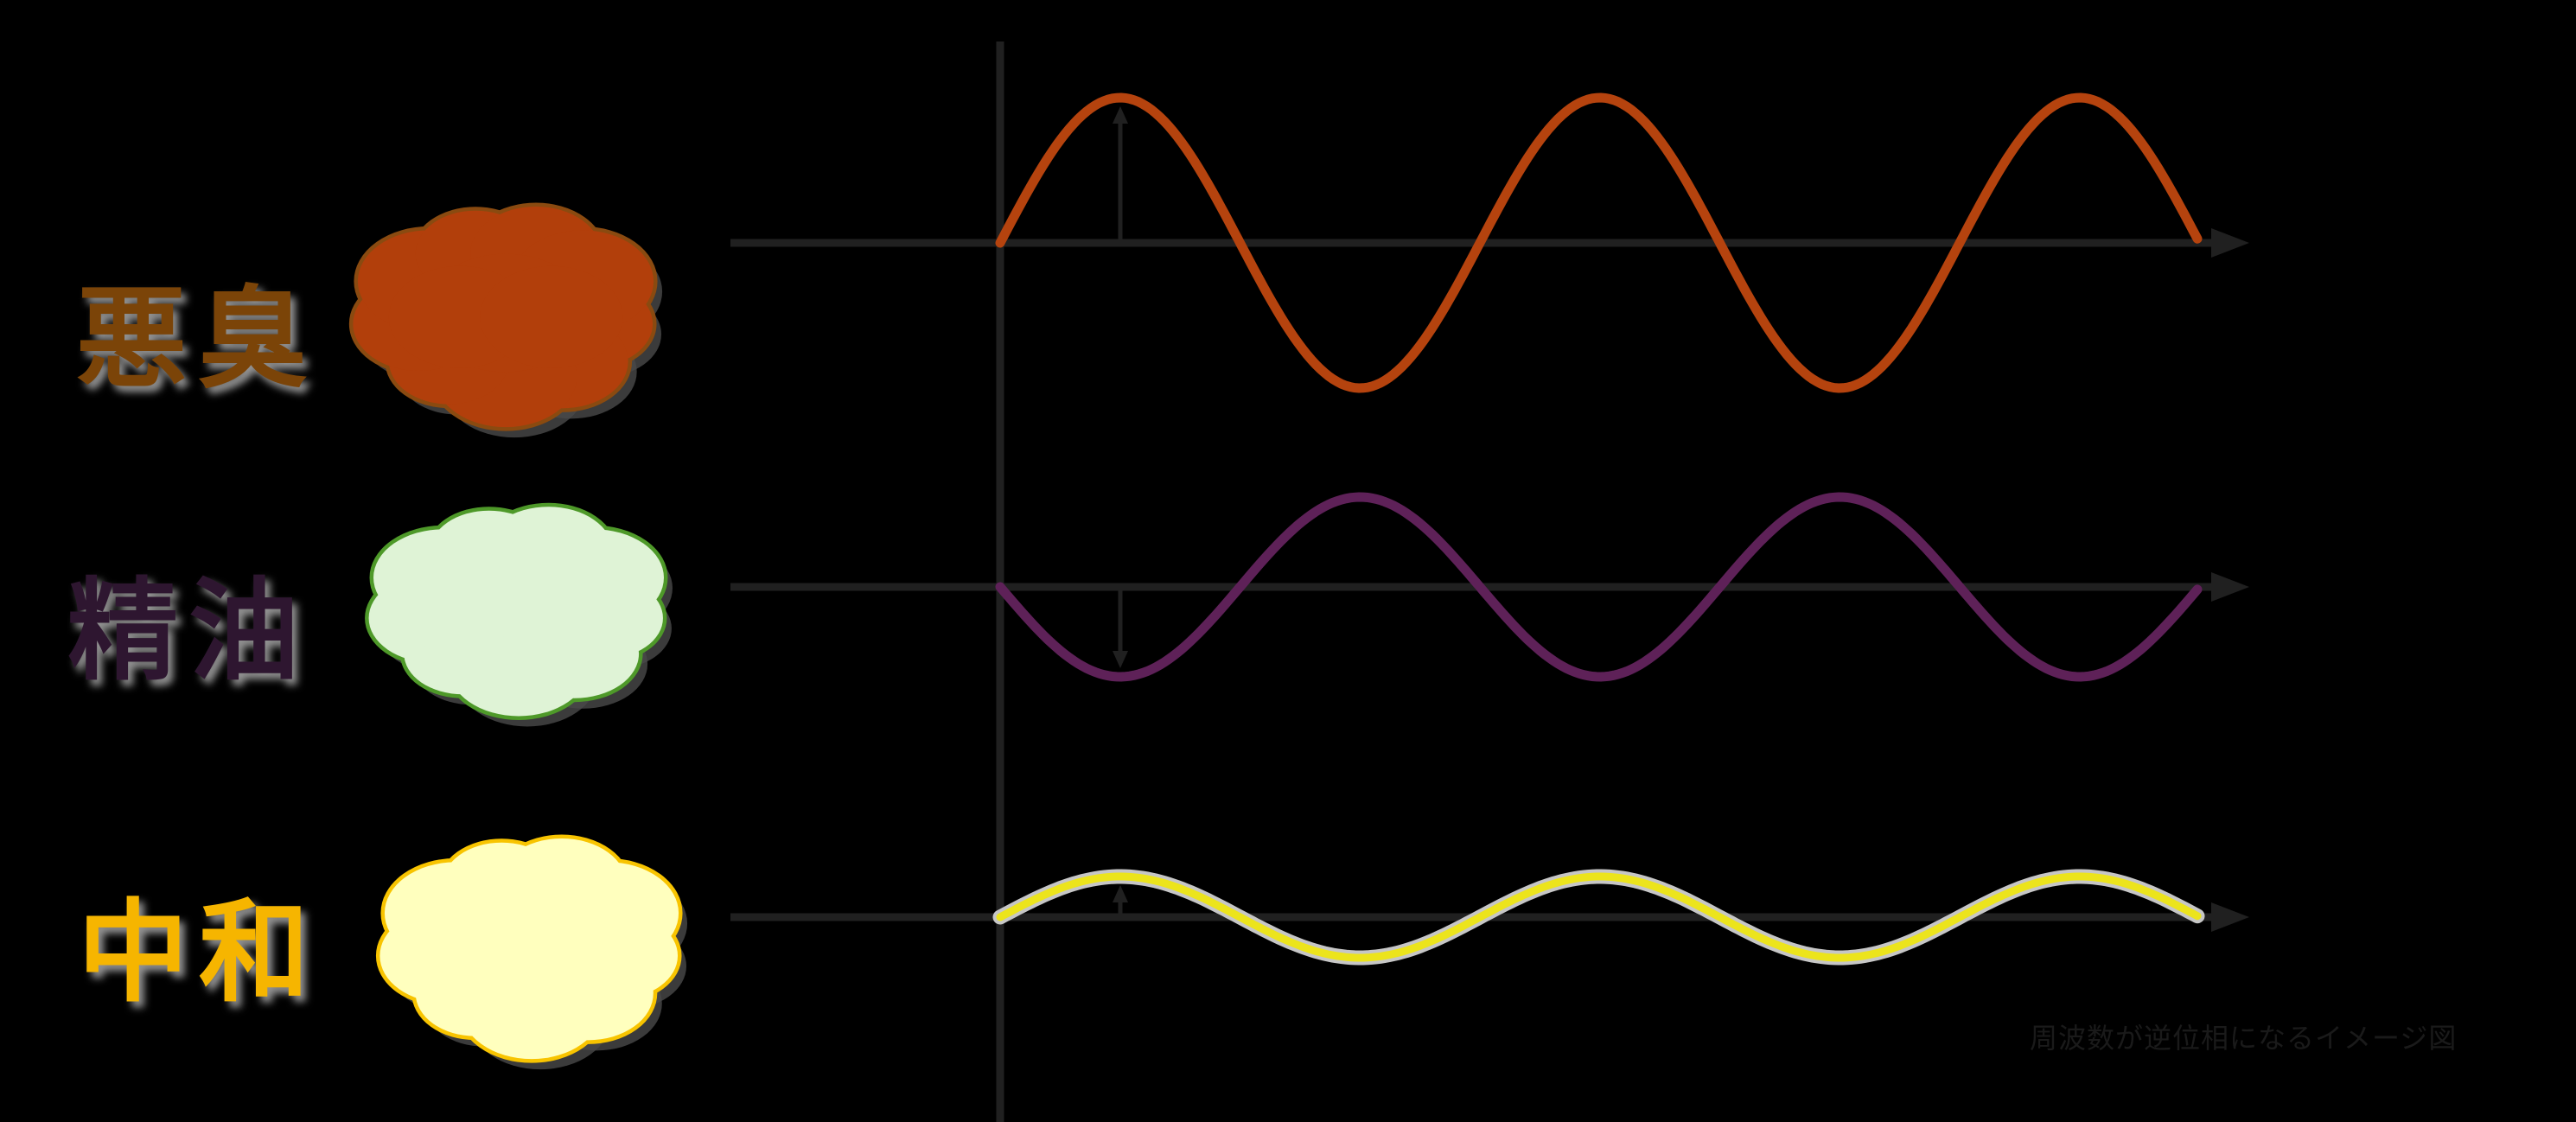  I want to click on row1-axis-arrow-icon, so click(2230, 243).